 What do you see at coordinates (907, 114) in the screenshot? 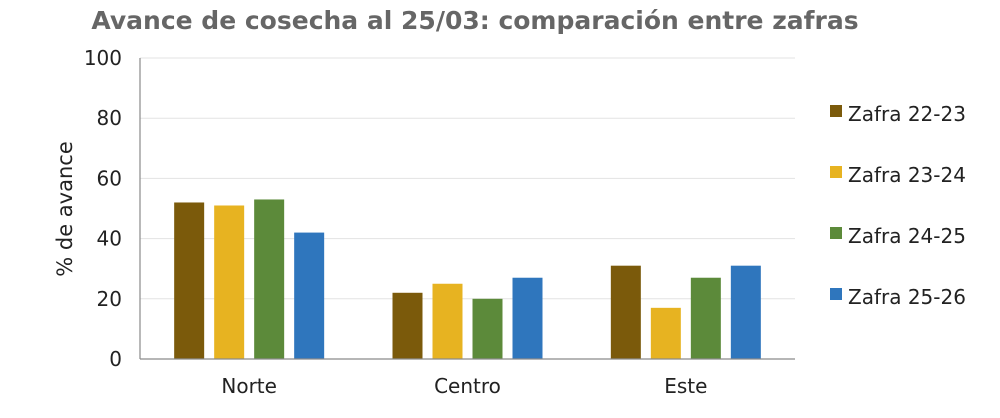
I see `legend-label: Zafra 22-23` at bounding box center [907, 114].